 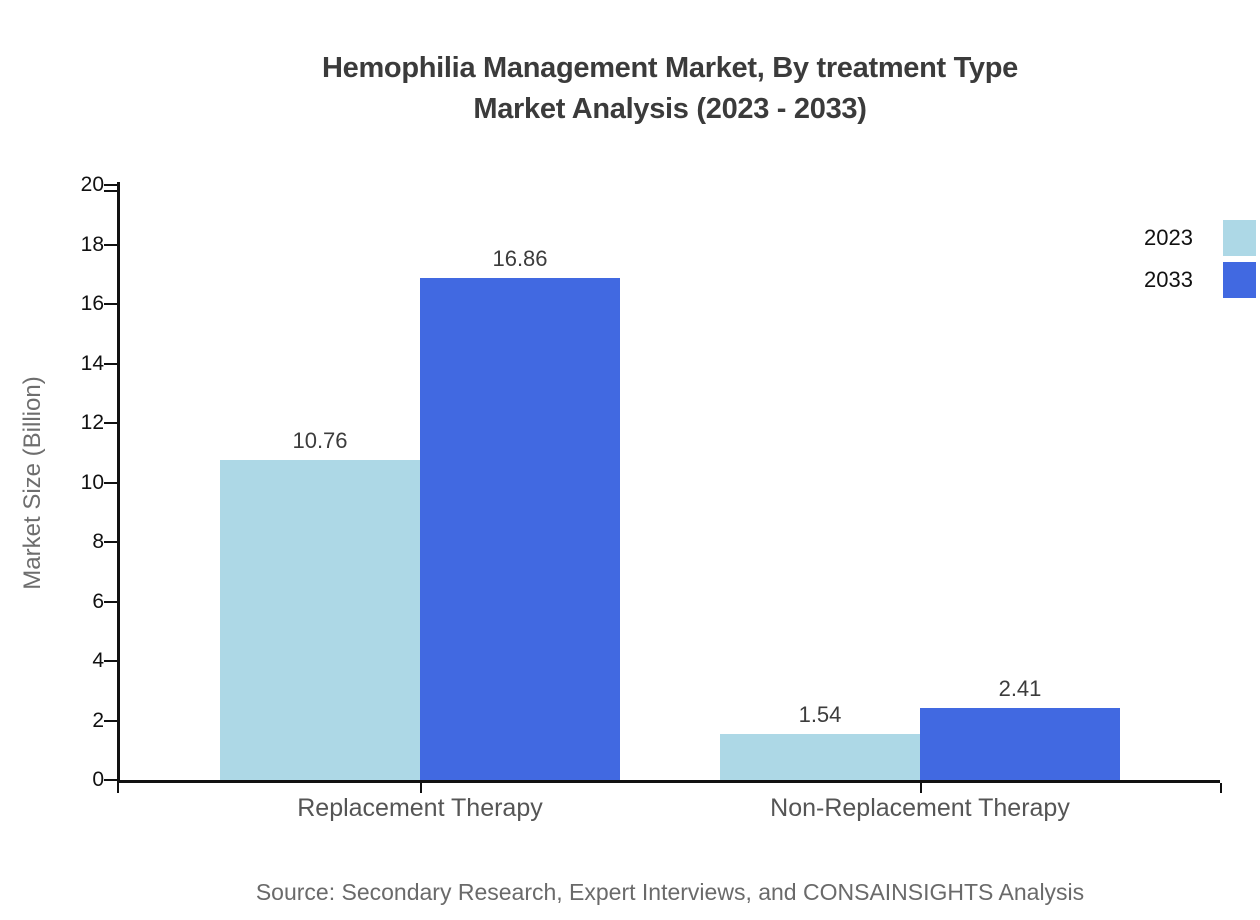 I want to click on y-tick-label: 2, so click(x=98, y=720).